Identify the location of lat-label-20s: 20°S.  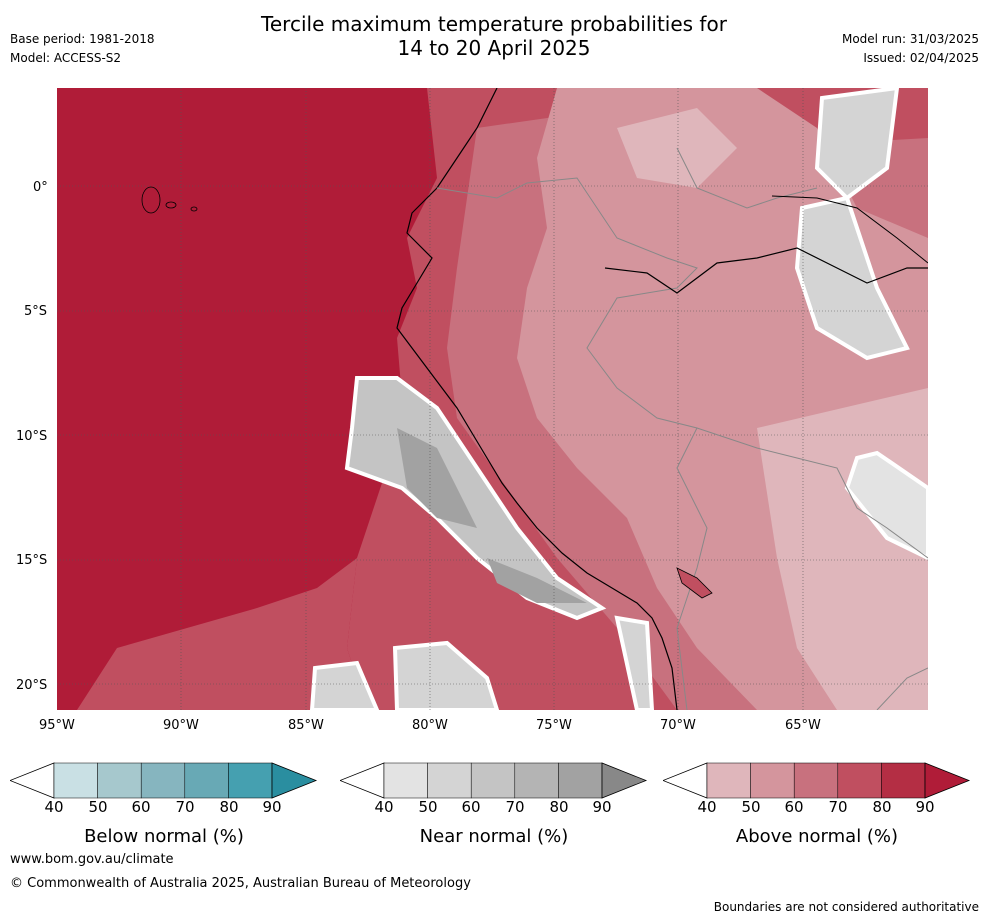
(32, 685).